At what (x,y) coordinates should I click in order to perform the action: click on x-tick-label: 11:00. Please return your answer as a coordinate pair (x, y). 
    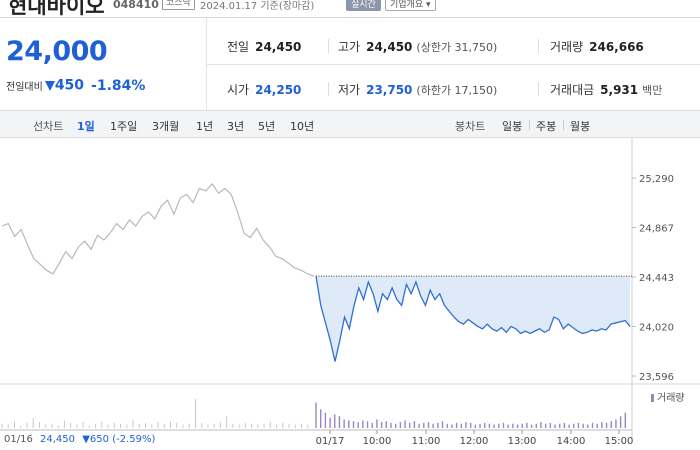
    Looking at the image, I should click on (426, 441).